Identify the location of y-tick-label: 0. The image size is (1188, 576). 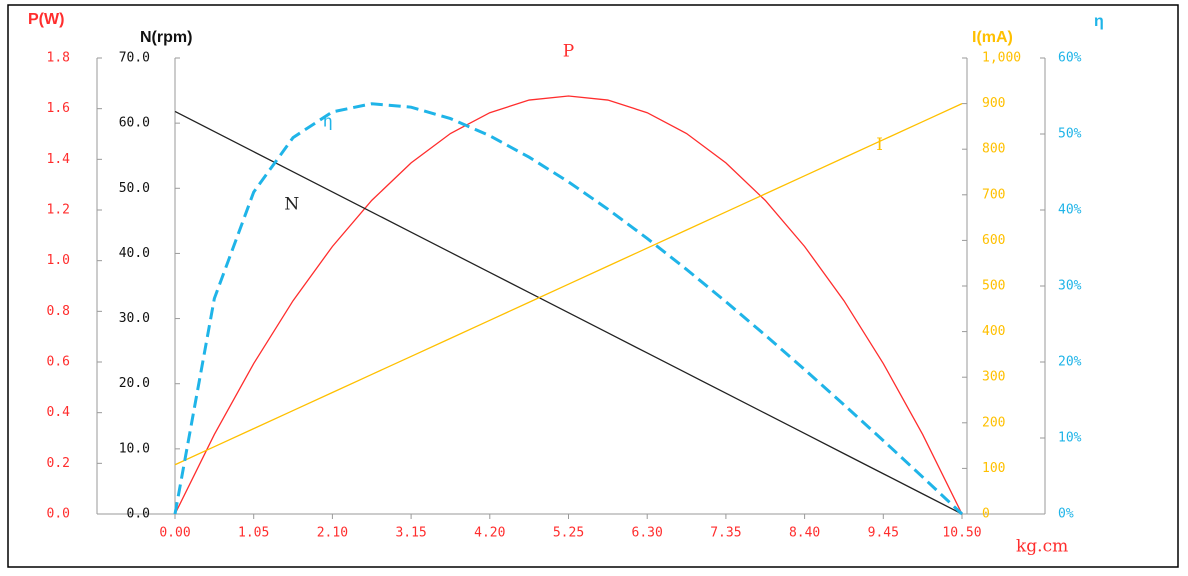
(986, 514).